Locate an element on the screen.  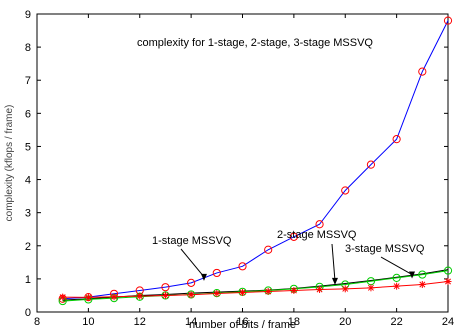
y-tick-label: 0 is located at coordinates (28, 313).